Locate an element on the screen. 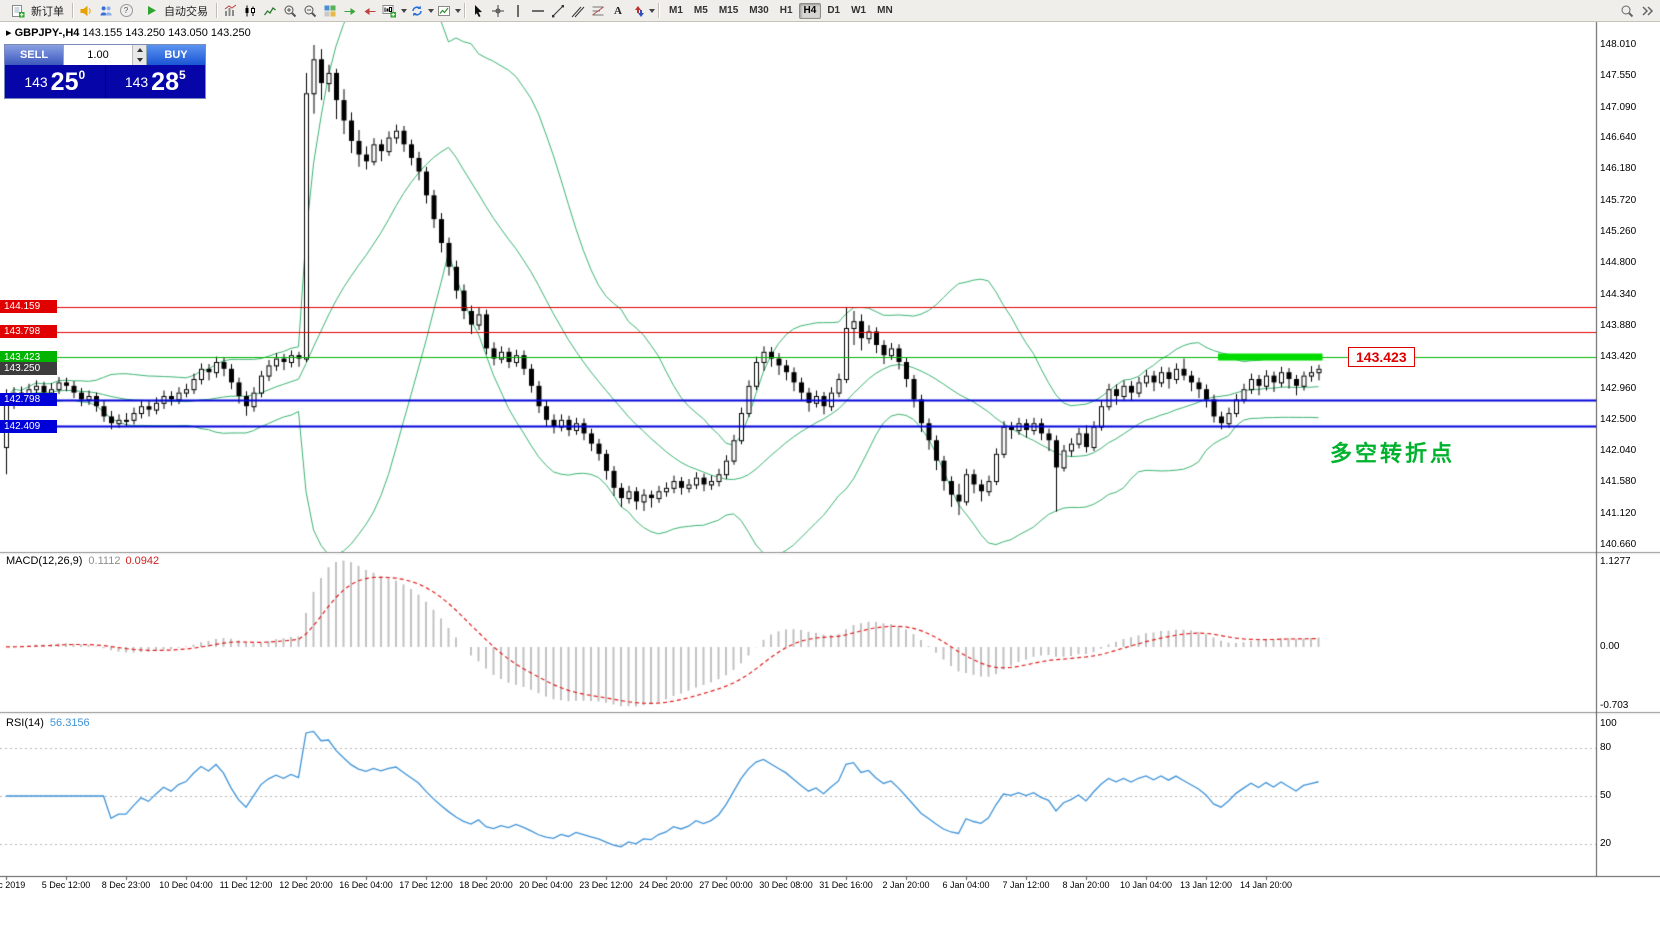 This screenshot has height=948, width=1660. current-price-tag: 143.250 is located at coordinates (28, 369).